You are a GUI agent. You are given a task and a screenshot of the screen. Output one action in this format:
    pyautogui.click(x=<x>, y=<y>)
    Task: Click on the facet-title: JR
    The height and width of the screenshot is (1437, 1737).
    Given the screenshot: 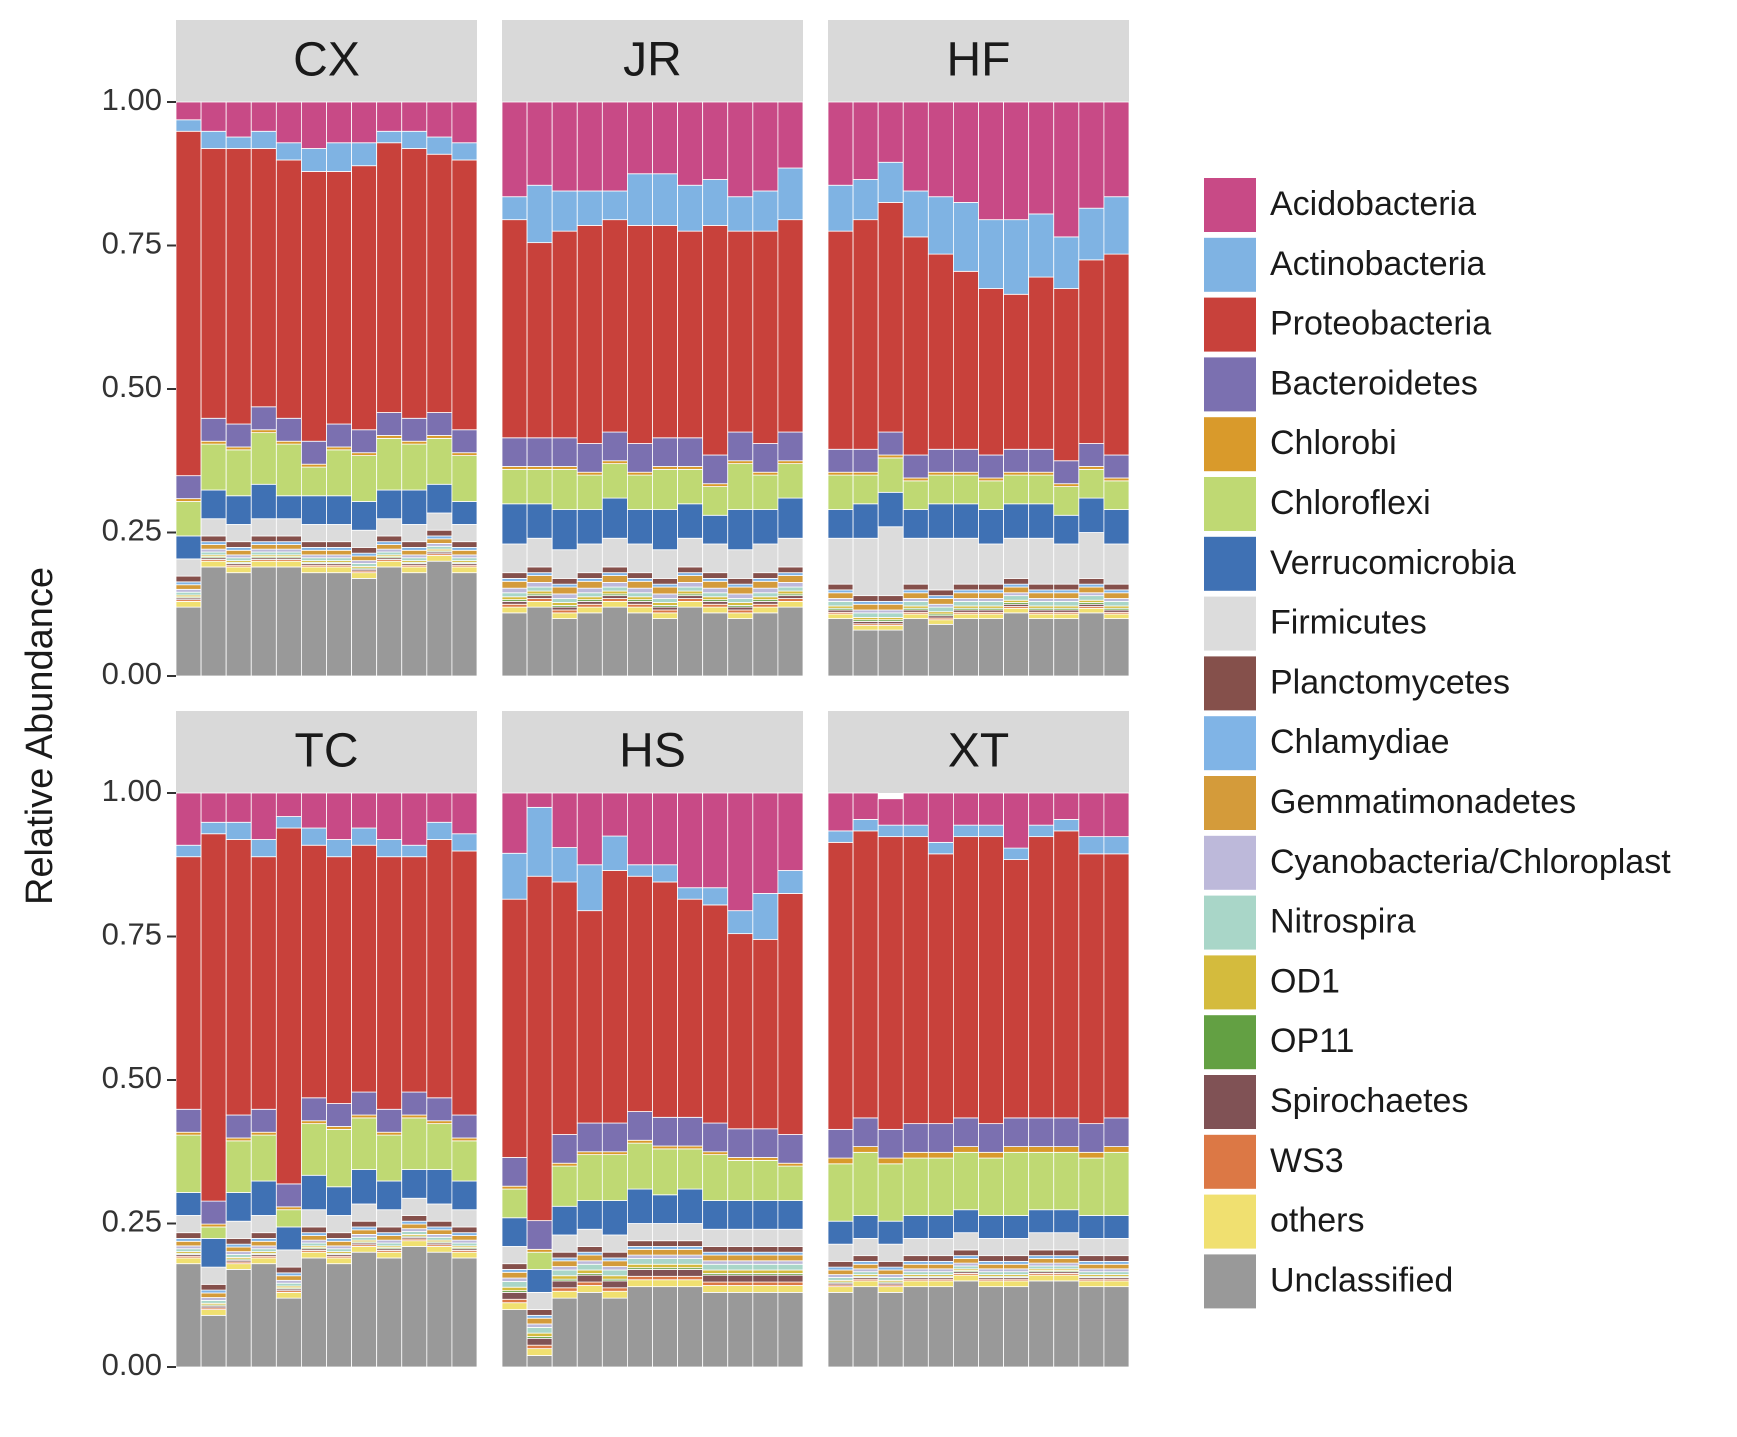 What is the action you would take?
    pyautogui.click(x=652, y=60)
    